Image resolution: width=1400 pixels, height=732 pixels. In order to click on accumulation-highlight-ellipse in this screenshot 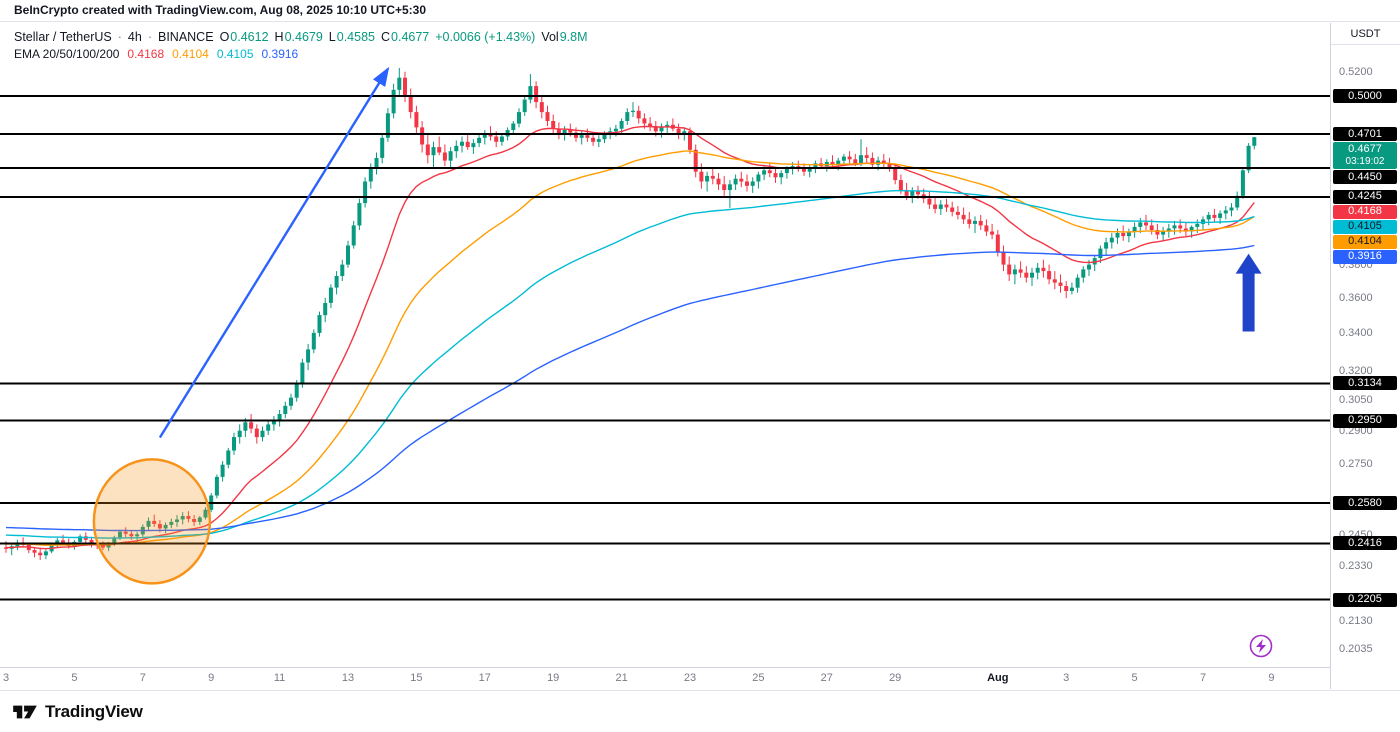, I will do `click(152, 521)`.